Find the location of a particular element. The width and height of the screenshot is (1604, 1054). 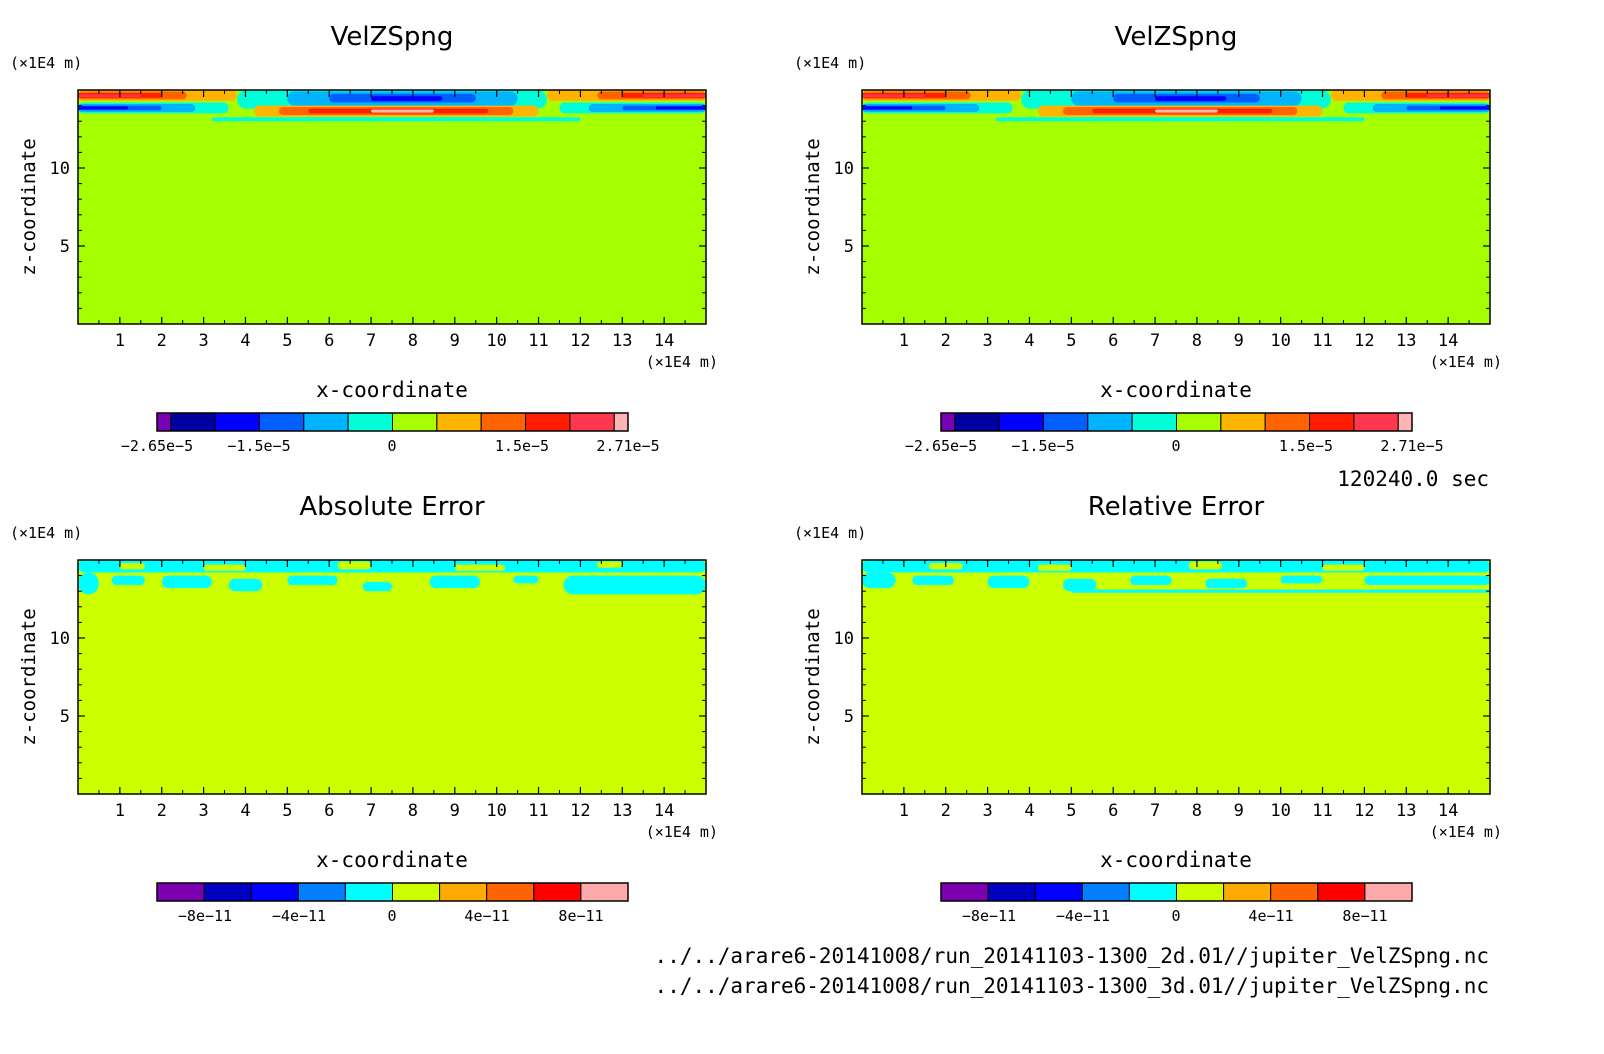

colorbar-label: −4e−11 is located at coordinates (299, 916).